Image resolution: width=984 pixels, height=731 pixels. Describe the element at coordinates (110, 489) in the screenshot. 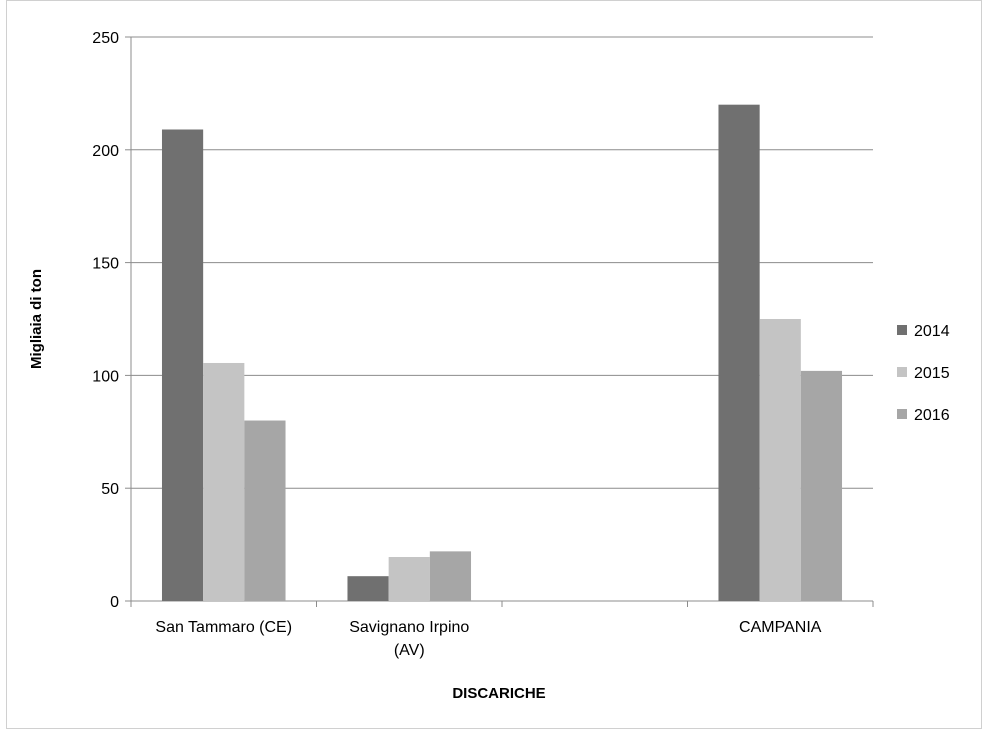

I see `y-tick-label: 50` at that location.